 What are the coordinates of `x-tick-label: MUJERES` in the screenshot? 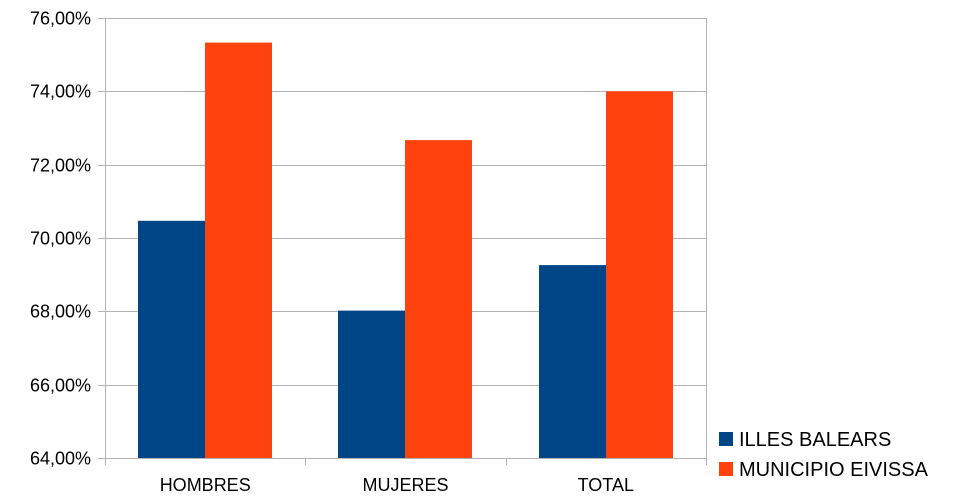 It's located at (405, 485).